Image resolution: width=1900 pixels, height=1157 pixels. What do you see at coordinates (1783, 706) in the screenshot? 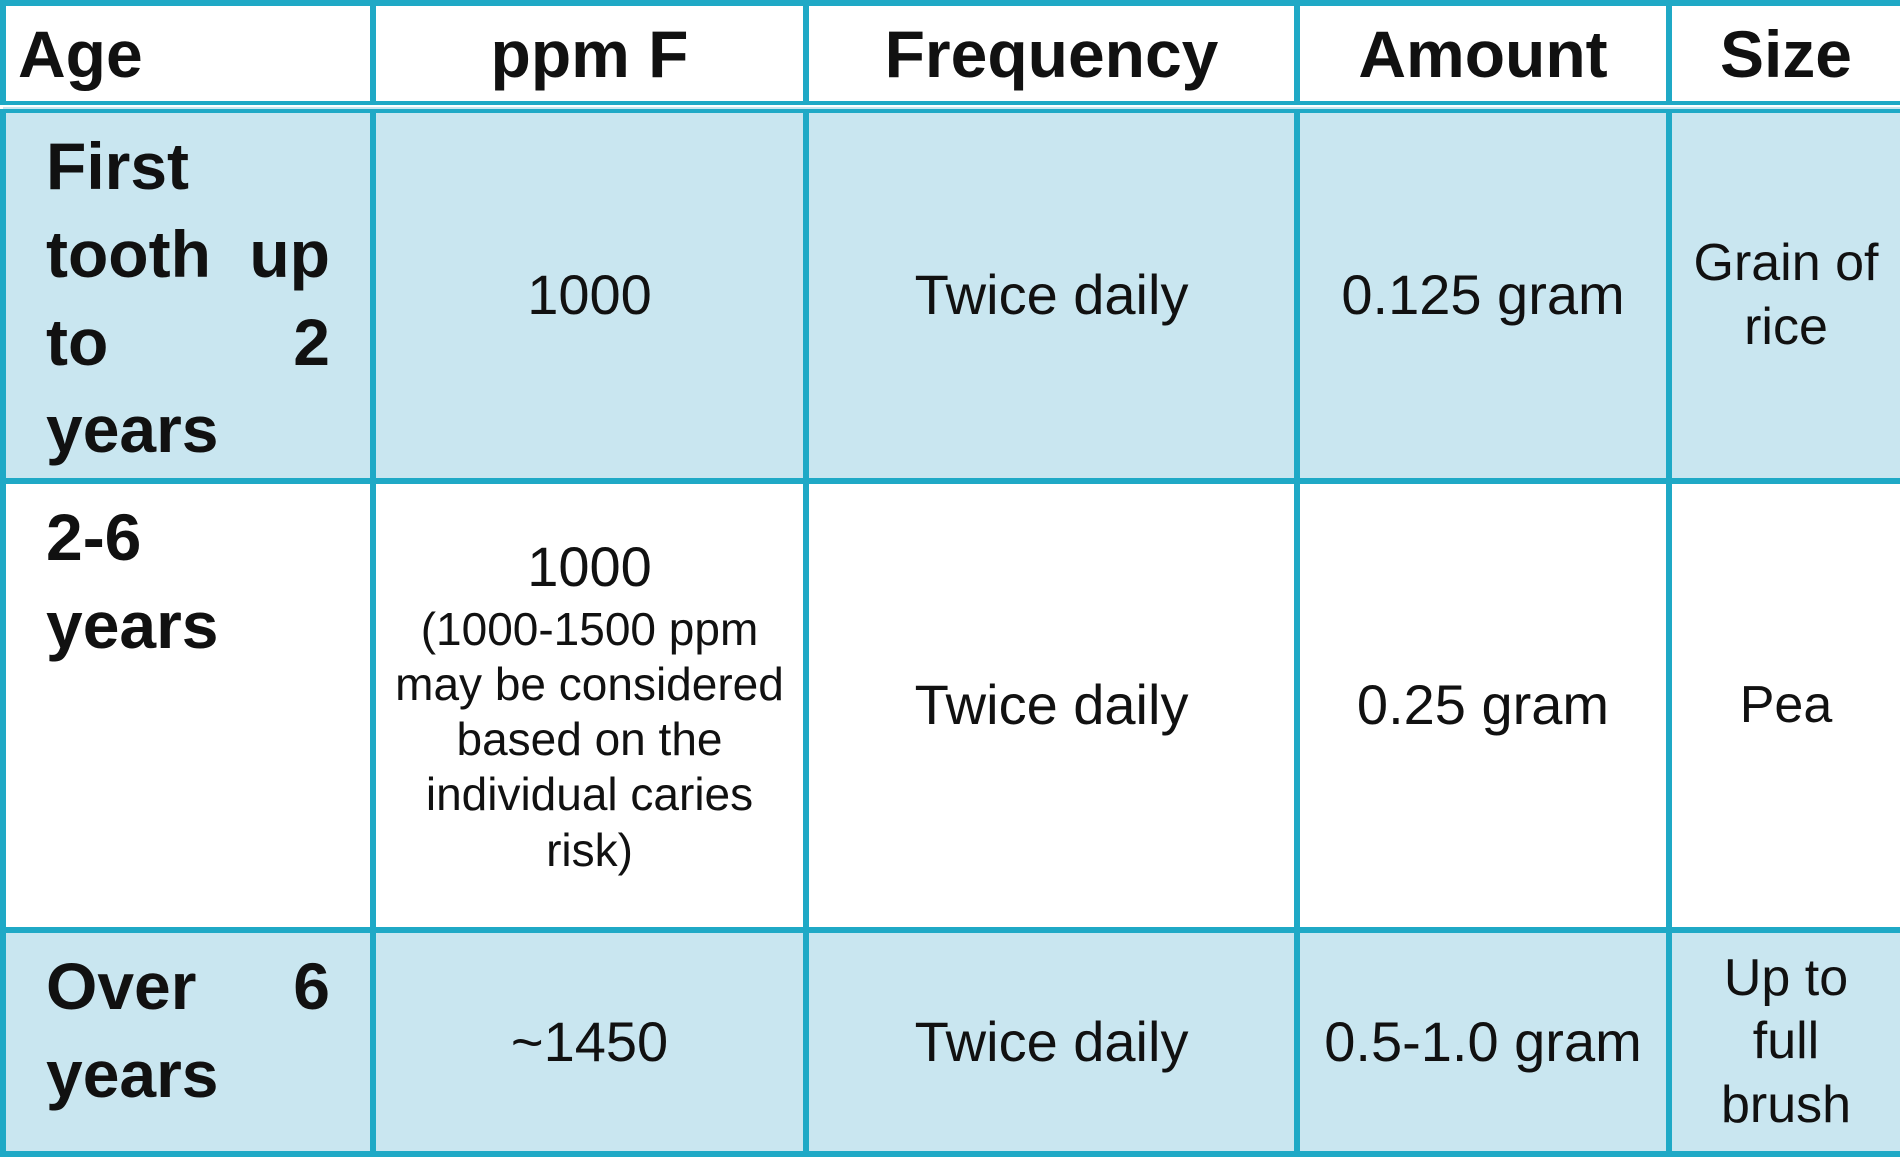
I see `table-cell: Pea` at bounding box center [1783, 706].